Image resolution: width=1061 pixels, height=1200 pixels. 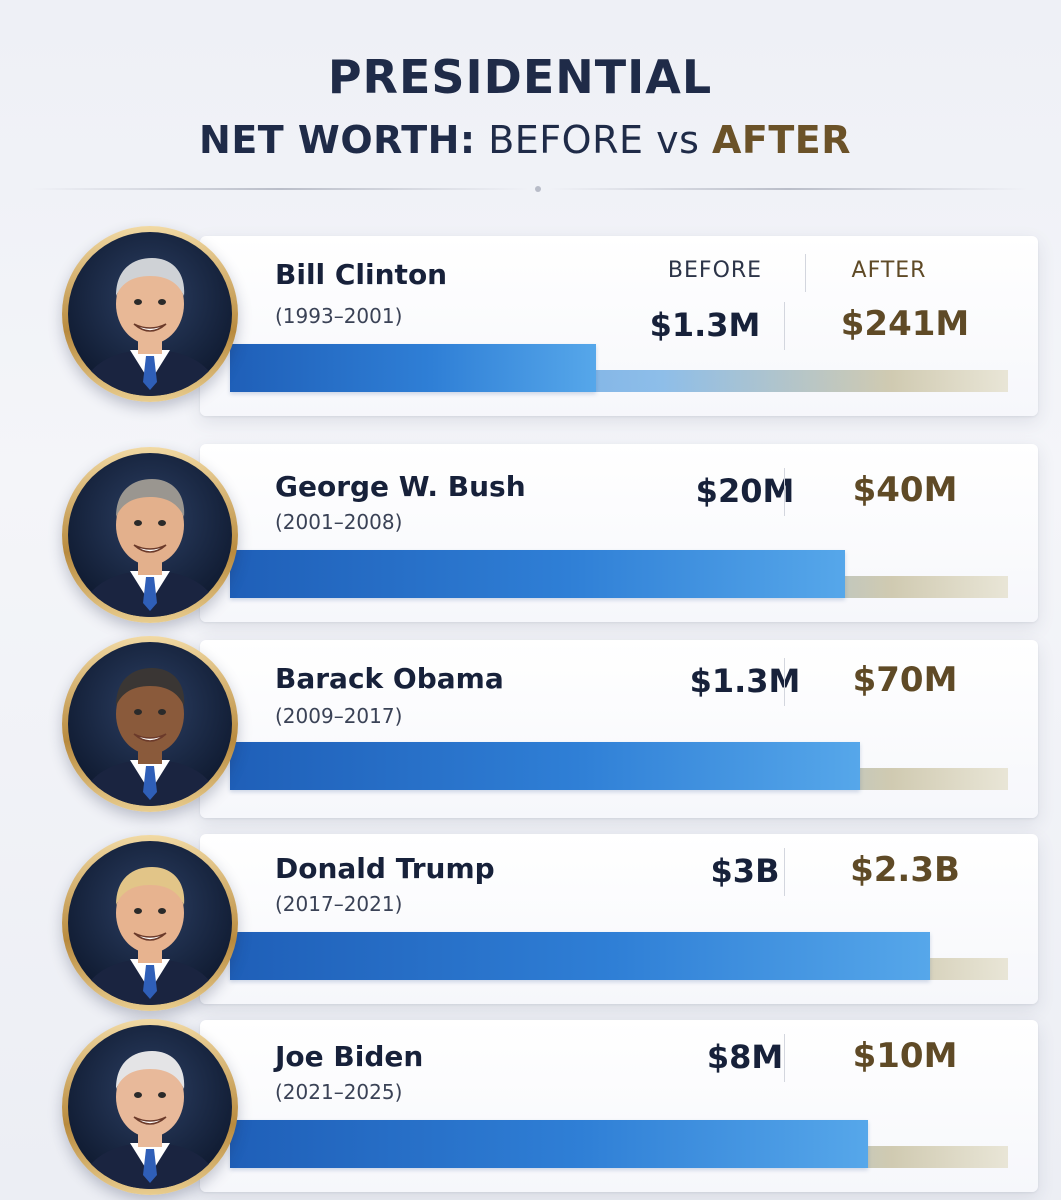 I want to click on president-term: (2001–2008), so click(x=339, y=522).